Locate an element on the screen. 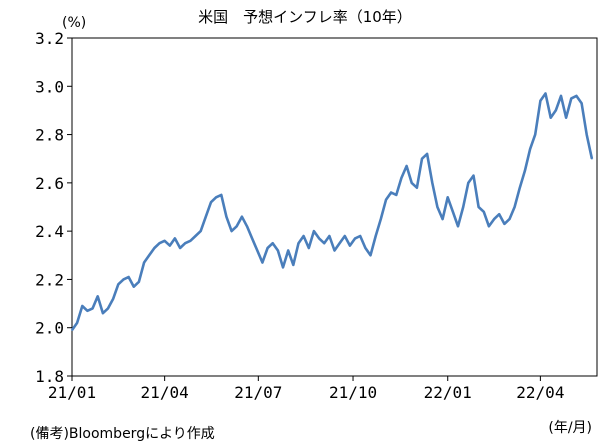 Image resolution: width=610 pixels, height=445 pixels. x-tick-label: 21/04 is located at coordinates (165, 392).